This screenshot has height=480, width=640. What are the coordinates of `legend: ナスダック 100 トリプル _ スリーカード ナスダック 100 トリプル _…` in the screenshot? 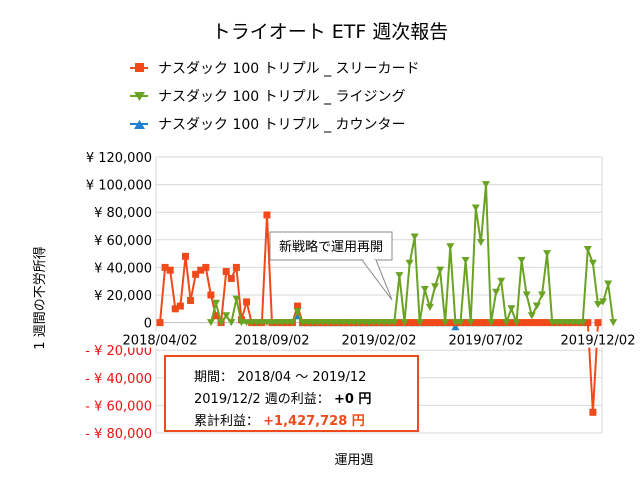 It's located at (275, 97).